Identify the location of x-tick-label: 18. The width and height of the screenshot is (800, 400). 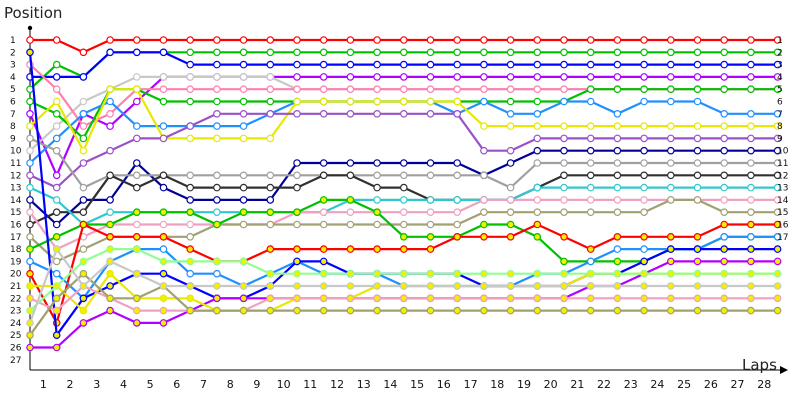
(497, 384).